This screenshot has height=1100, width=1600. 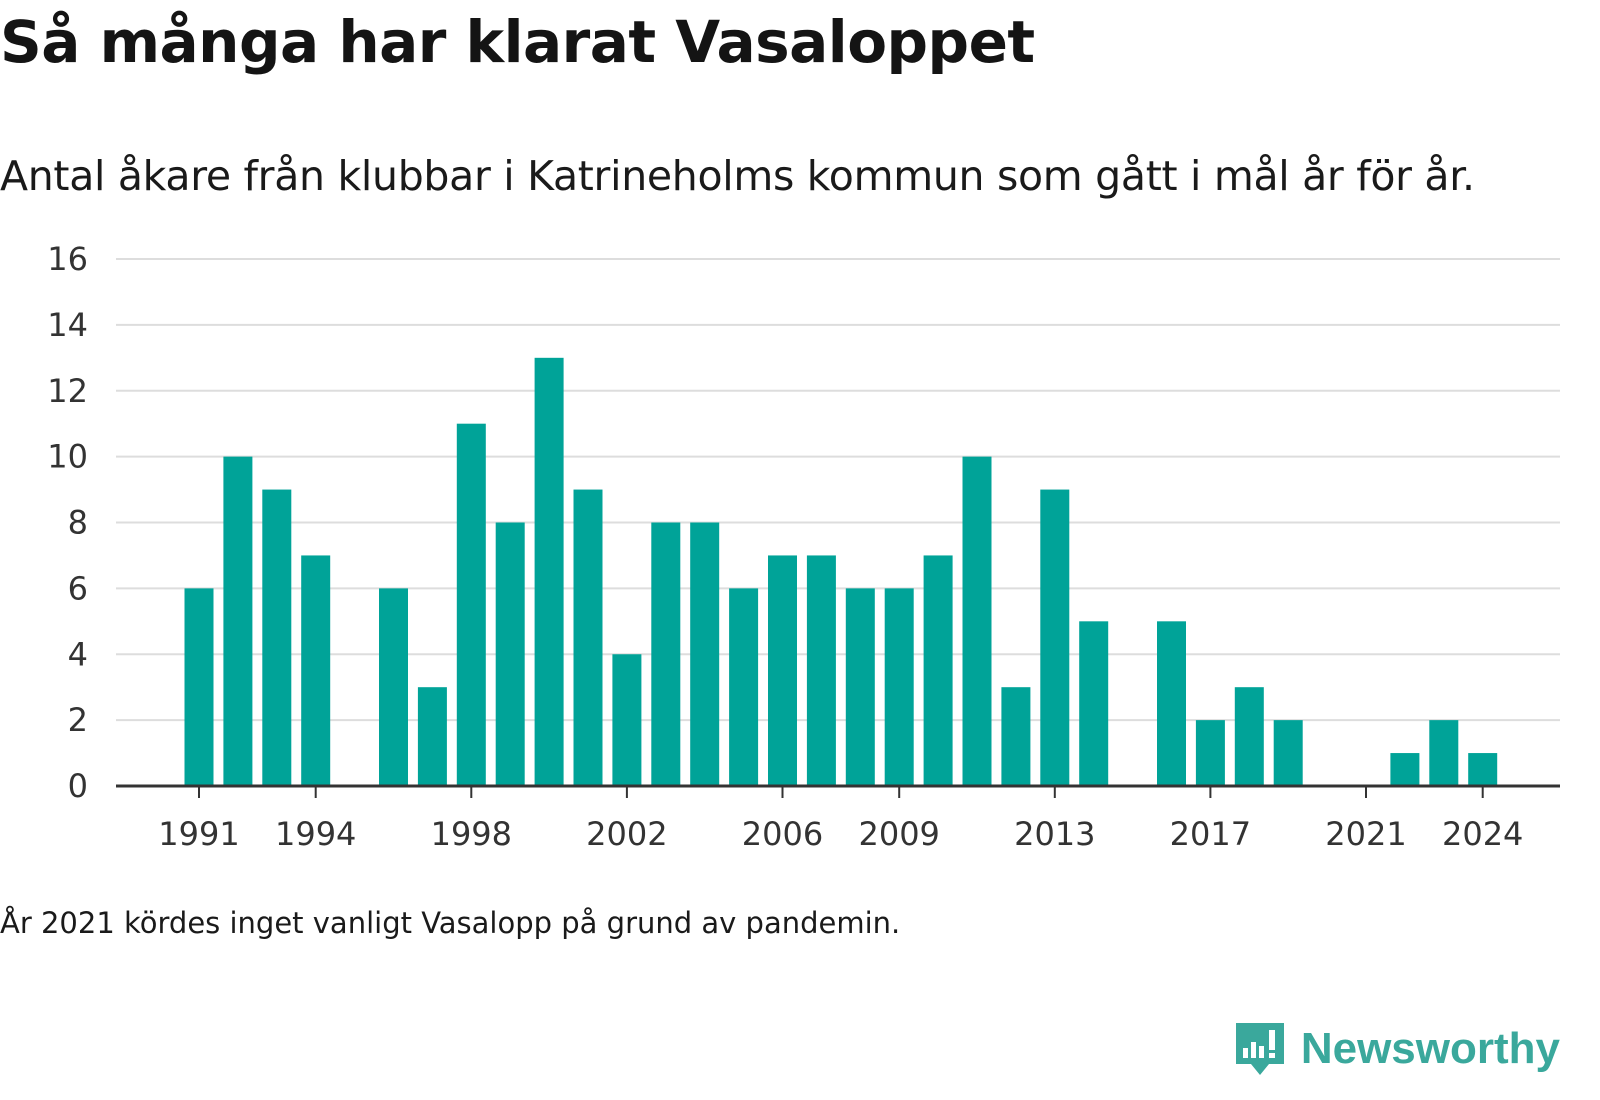 I want to click on bar-1997, so click(x=432, y=736).